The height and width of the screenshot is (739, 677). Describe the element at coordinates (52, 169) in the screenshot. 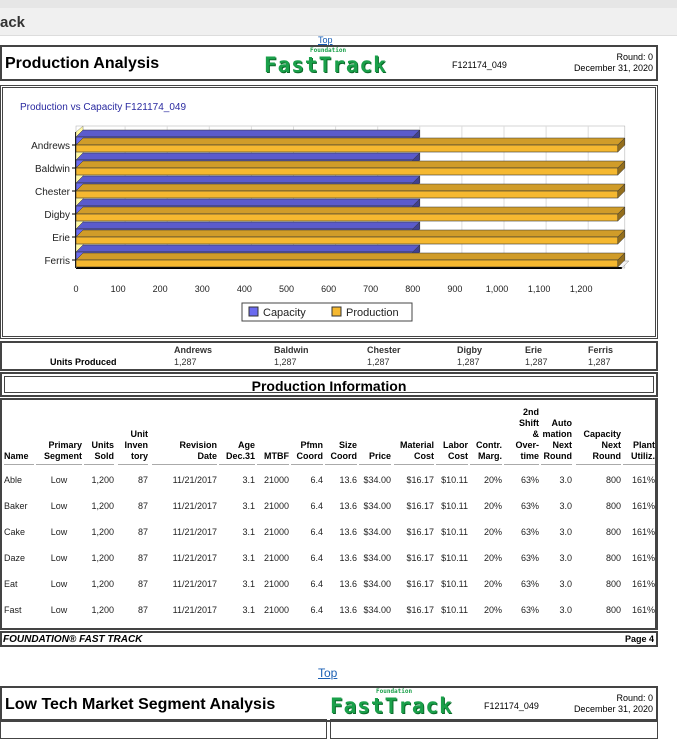

I see `y-category-label: Baldwin` at that location.